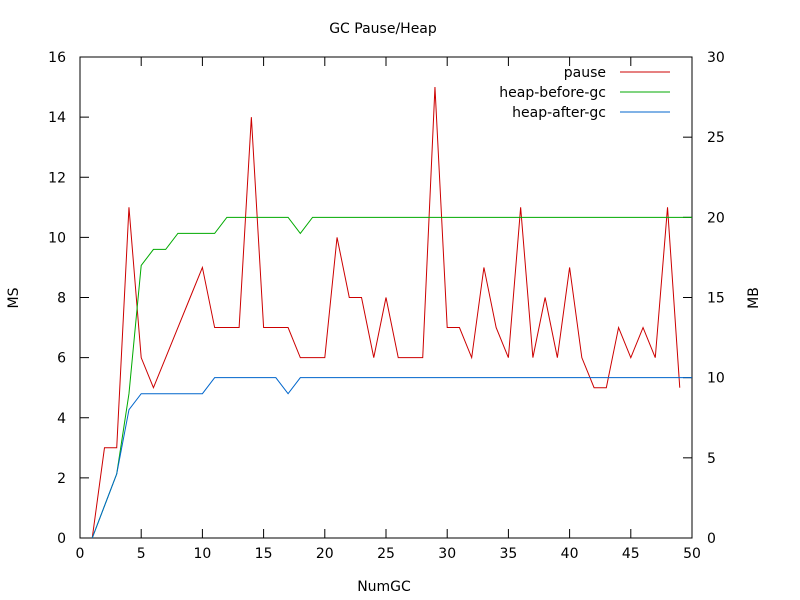 This screenshot has height=600, width=800. Describe the element at coordinates (559, 113) in the screenshot. I see `legend-label-heap-after-gc: heap-after-gc` at that location.